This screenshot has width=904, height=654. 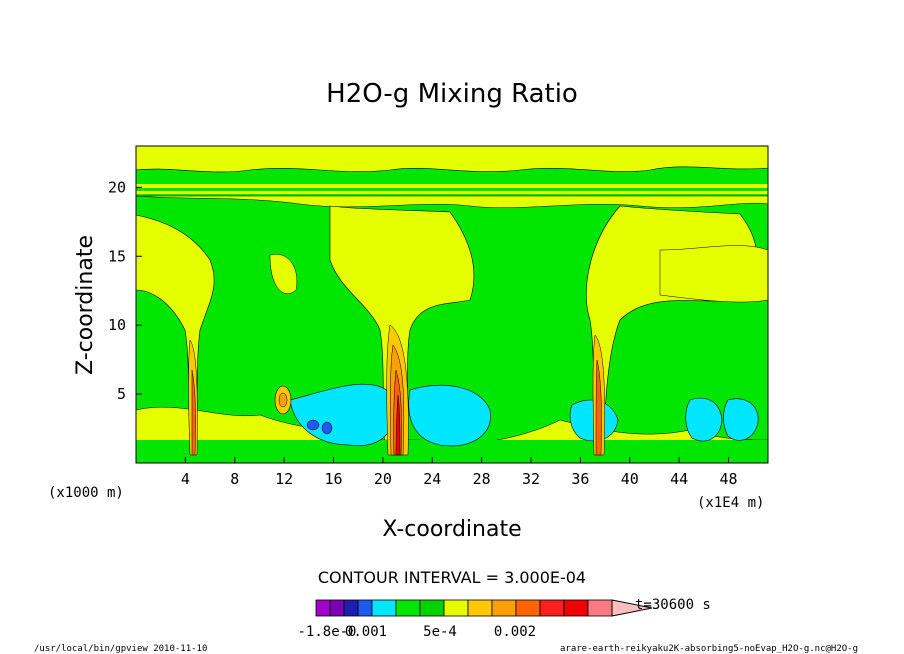 I want to click on y-tick-label: 10, so click(x=117, y=325).